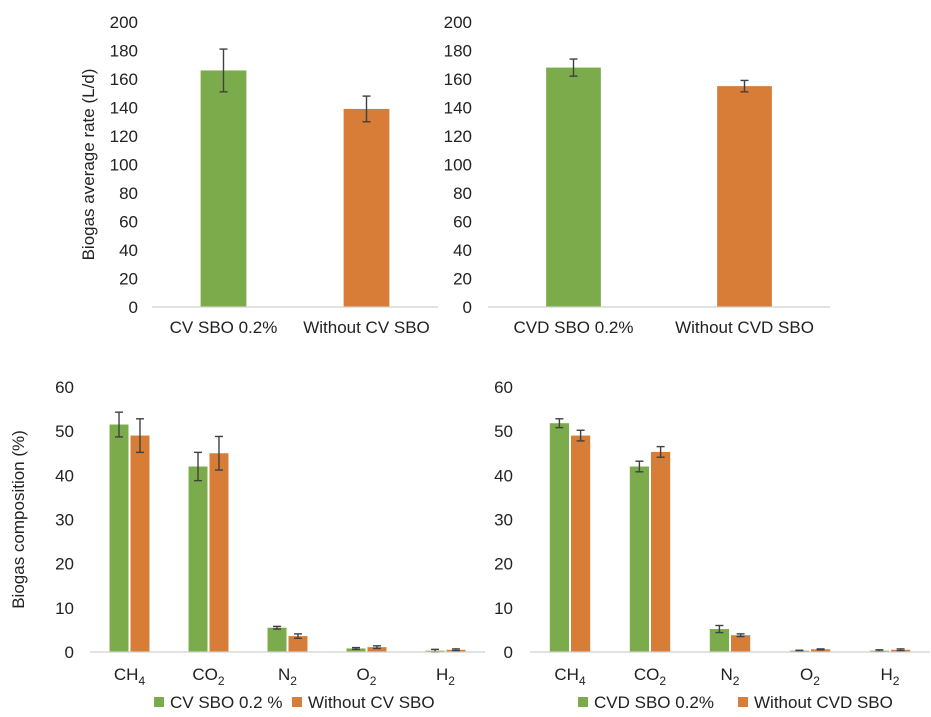 This screenshot has height=717, width=931. Describe the element at coordinates (366, 327) in the screenshot. I see `x-tick-label: Without CV SBO` at that location.